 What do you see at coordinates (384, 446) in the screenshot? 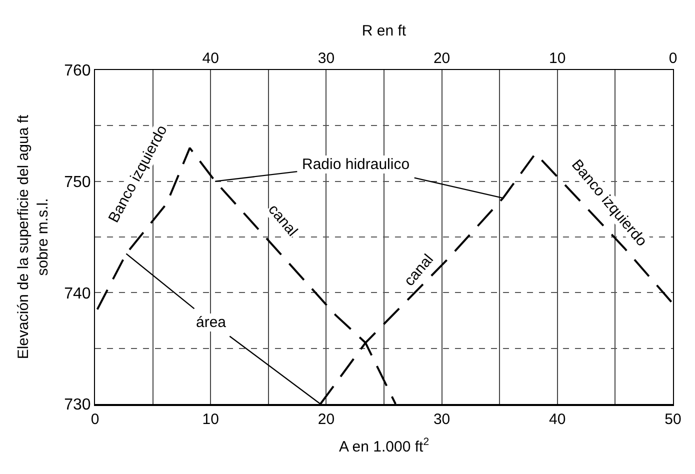
I see `x-axis-title: A en 1.000 ft$^{2}$` at bounding box center [384, 446].